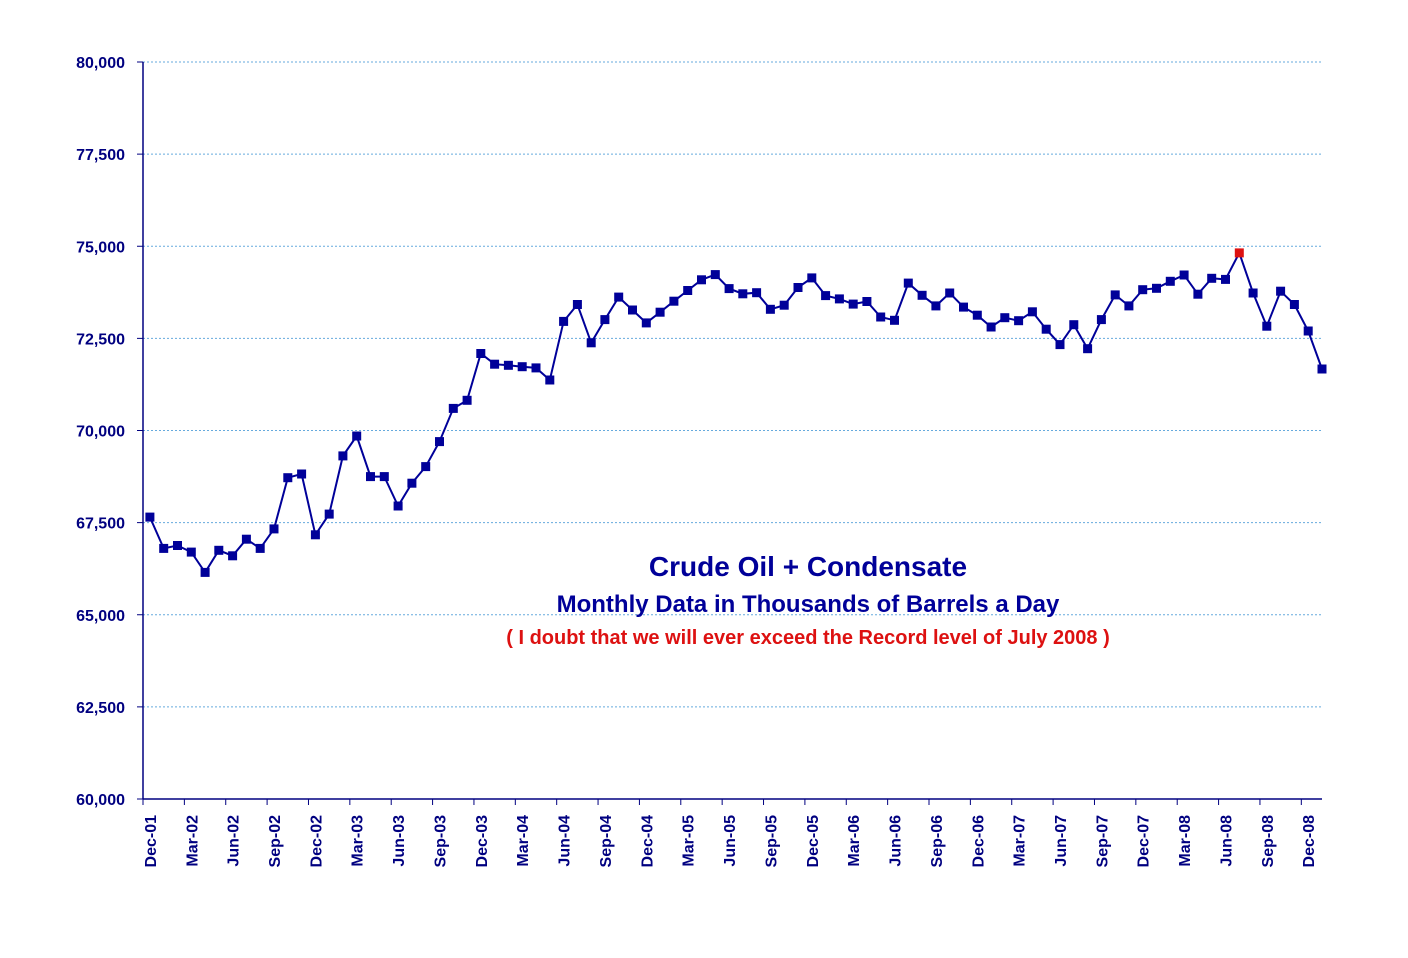 Image resolution: width=1408 pixels, height=958 pixels. What do you see at coordinates (275, 841) in the screenshot?
I see `x-tick-label: Sep-02` at bounding box center [275, 841].